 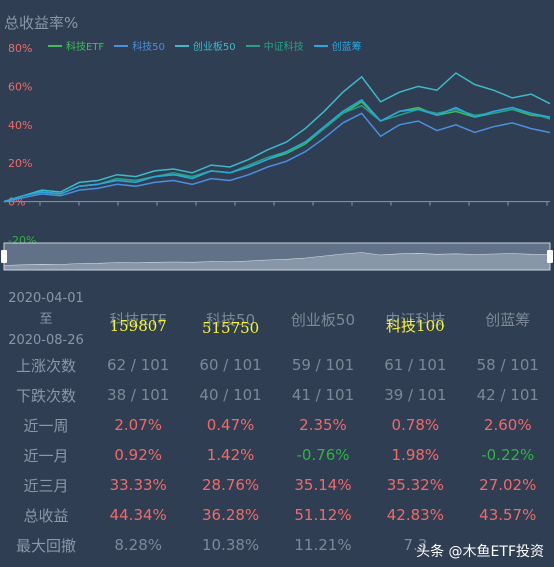 I want to click on table-cell: 35.14%, so click(x=323, y=485).